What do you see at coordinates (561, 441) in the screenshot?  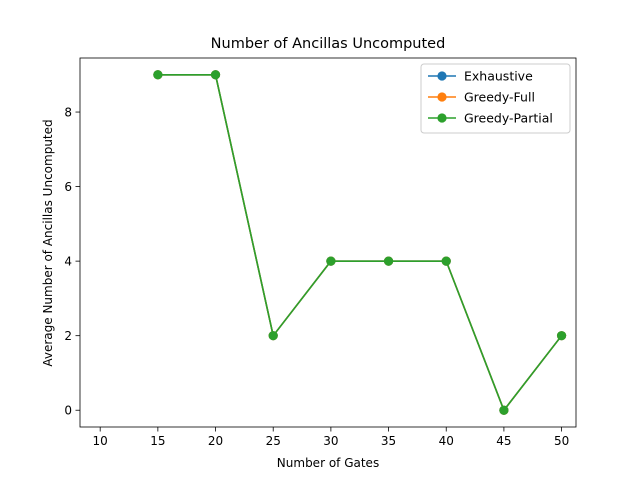 I see `x-tick-label: 50` at bounding box center [561, 441].